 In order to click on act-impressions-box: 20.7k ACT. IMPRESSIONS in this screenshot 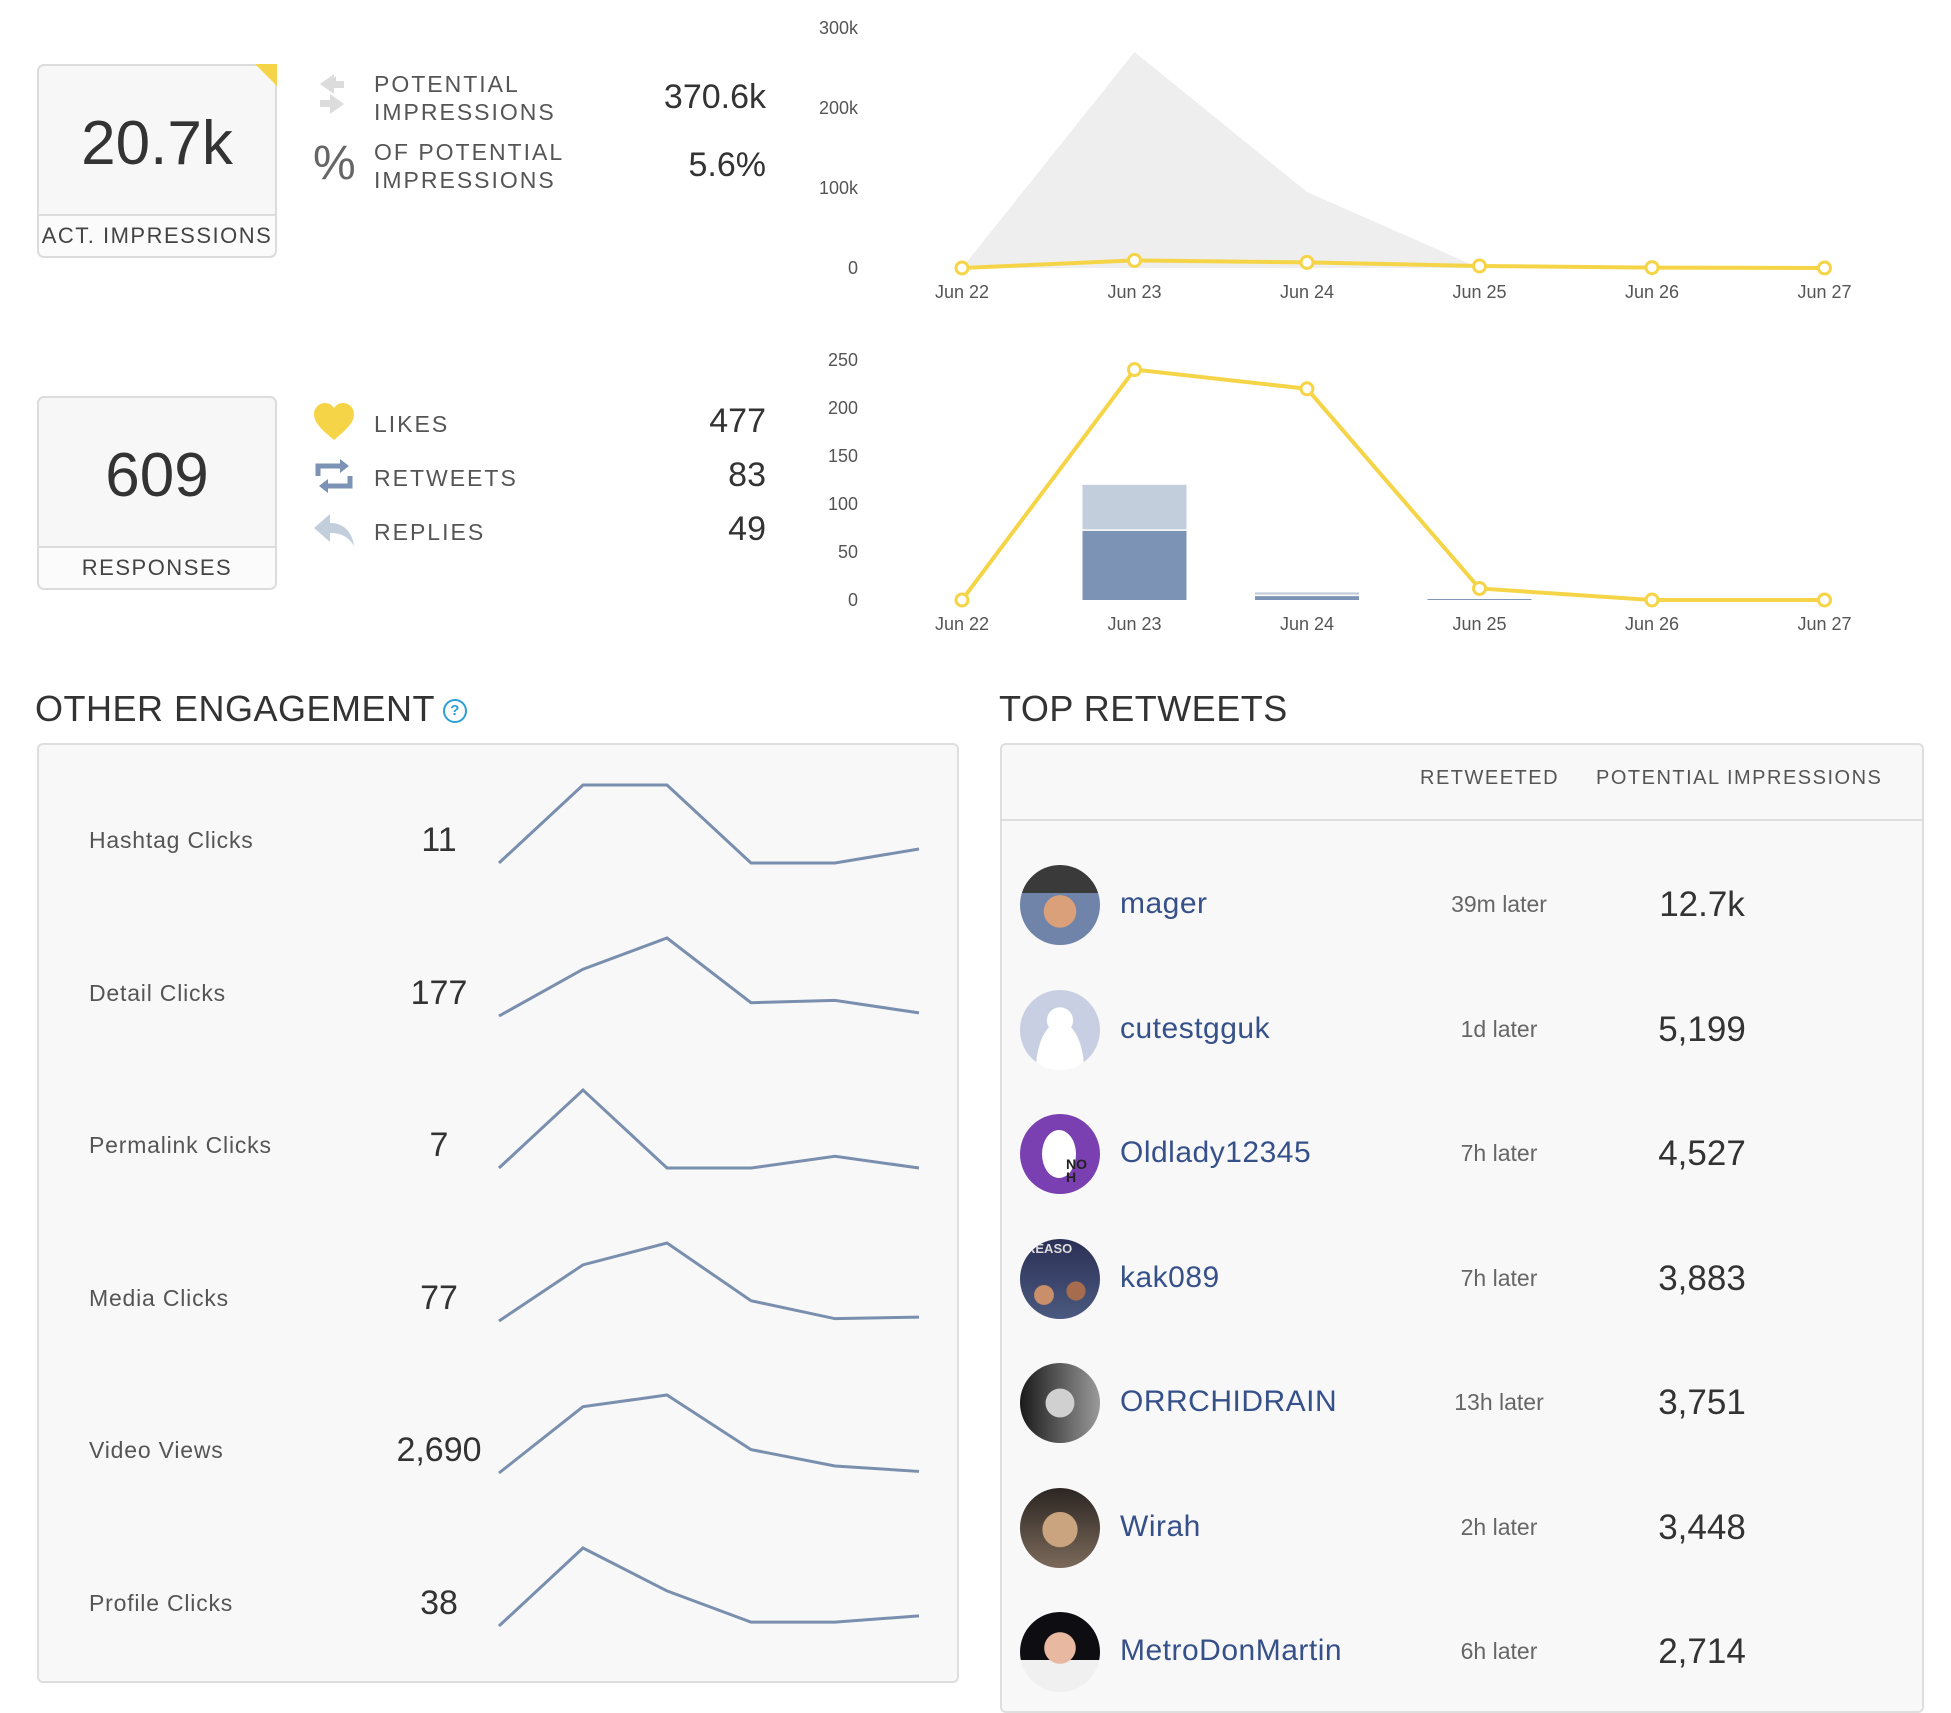, I will do `click(157, 161)`.